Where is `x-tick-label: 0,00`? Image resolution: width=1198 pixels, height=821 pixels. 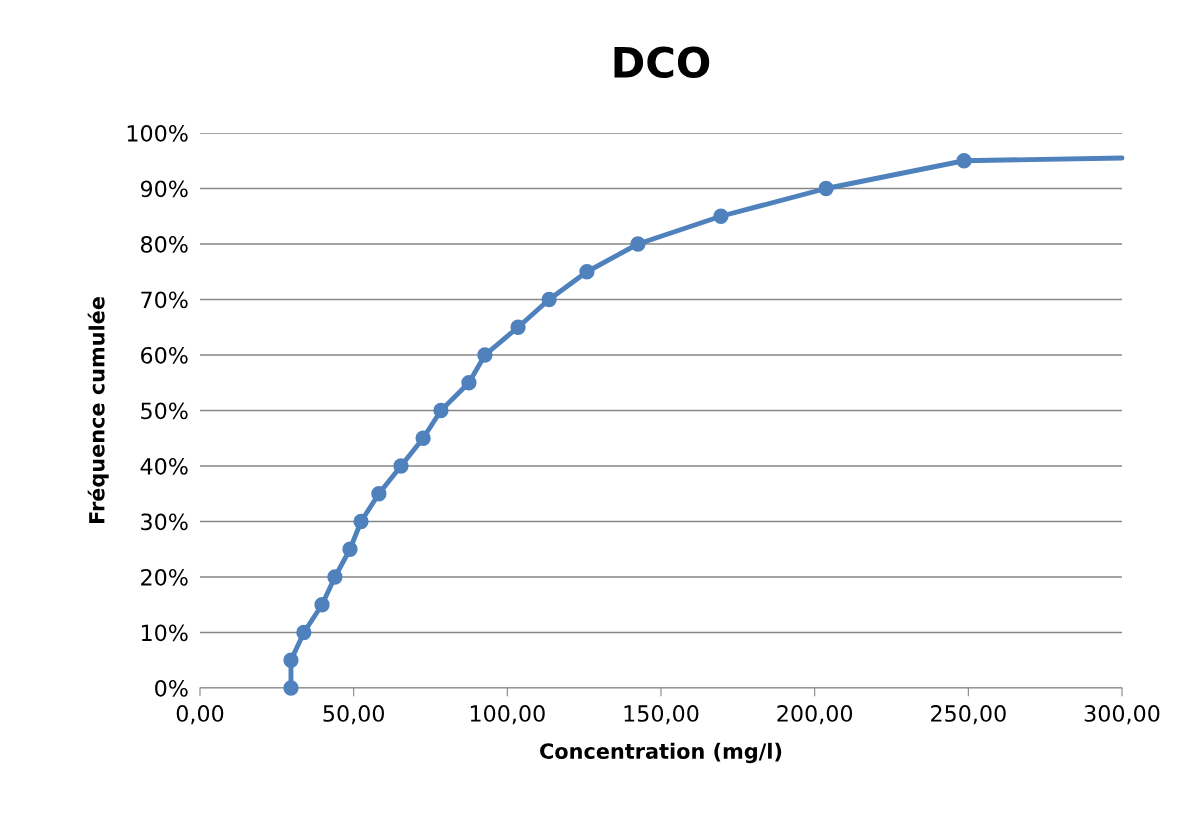
x-tick-label: 0,00 is located at coordinates (200, 715).